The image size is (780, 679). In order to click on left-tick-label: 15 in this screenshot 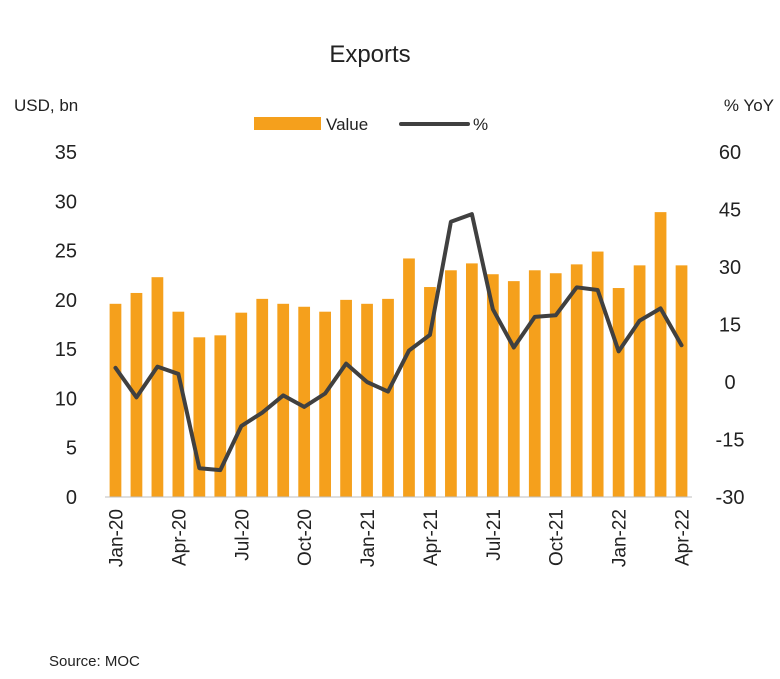, I will do `click(66, 350)`.